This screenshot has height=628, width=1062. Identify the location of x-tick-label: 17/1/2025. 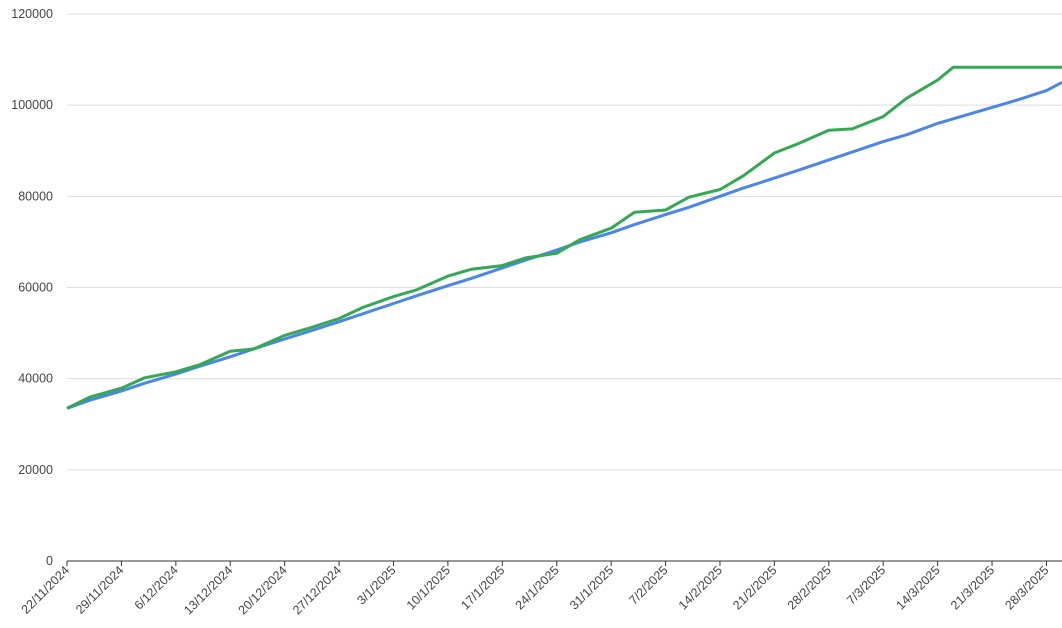
(482, 587).